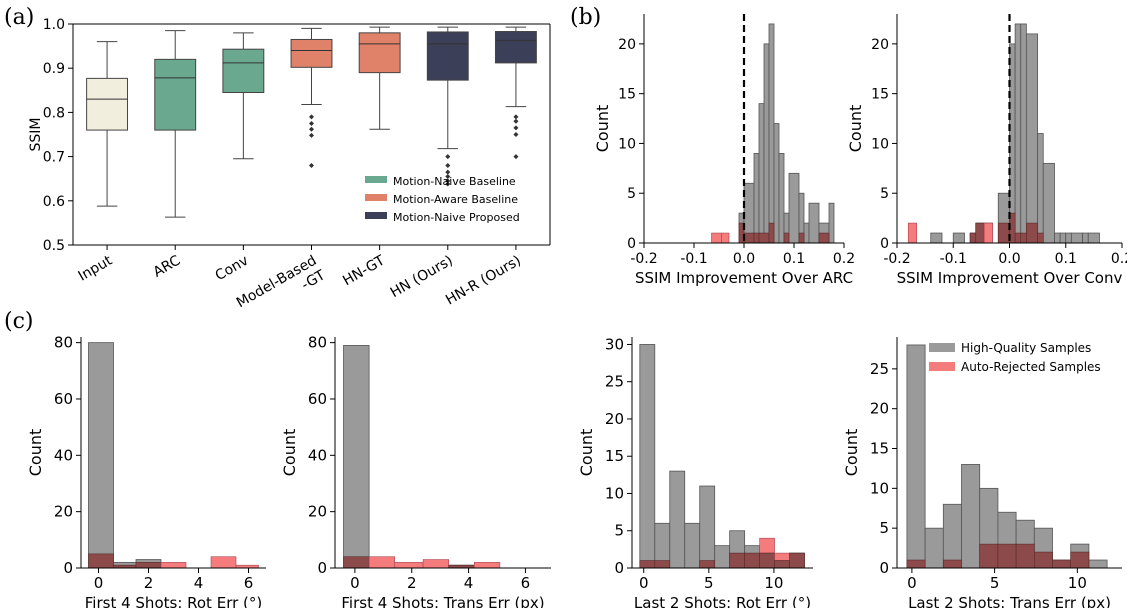 Image resolution: width=1127 pixels, height=612 pixels. What do you see at coordinates (614, 456) in the screenshot?
I see `c3-y-tick-label: 15` at bounding box center [614, 456].